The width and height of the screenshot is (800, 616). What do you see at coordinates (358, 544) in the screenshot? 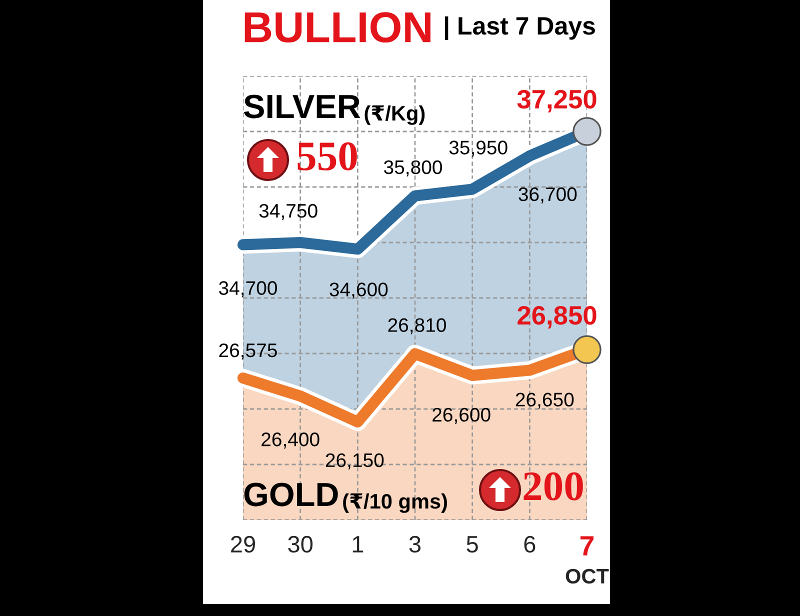
I see `x-tick-label: 1` at bounding box center [358, 544].